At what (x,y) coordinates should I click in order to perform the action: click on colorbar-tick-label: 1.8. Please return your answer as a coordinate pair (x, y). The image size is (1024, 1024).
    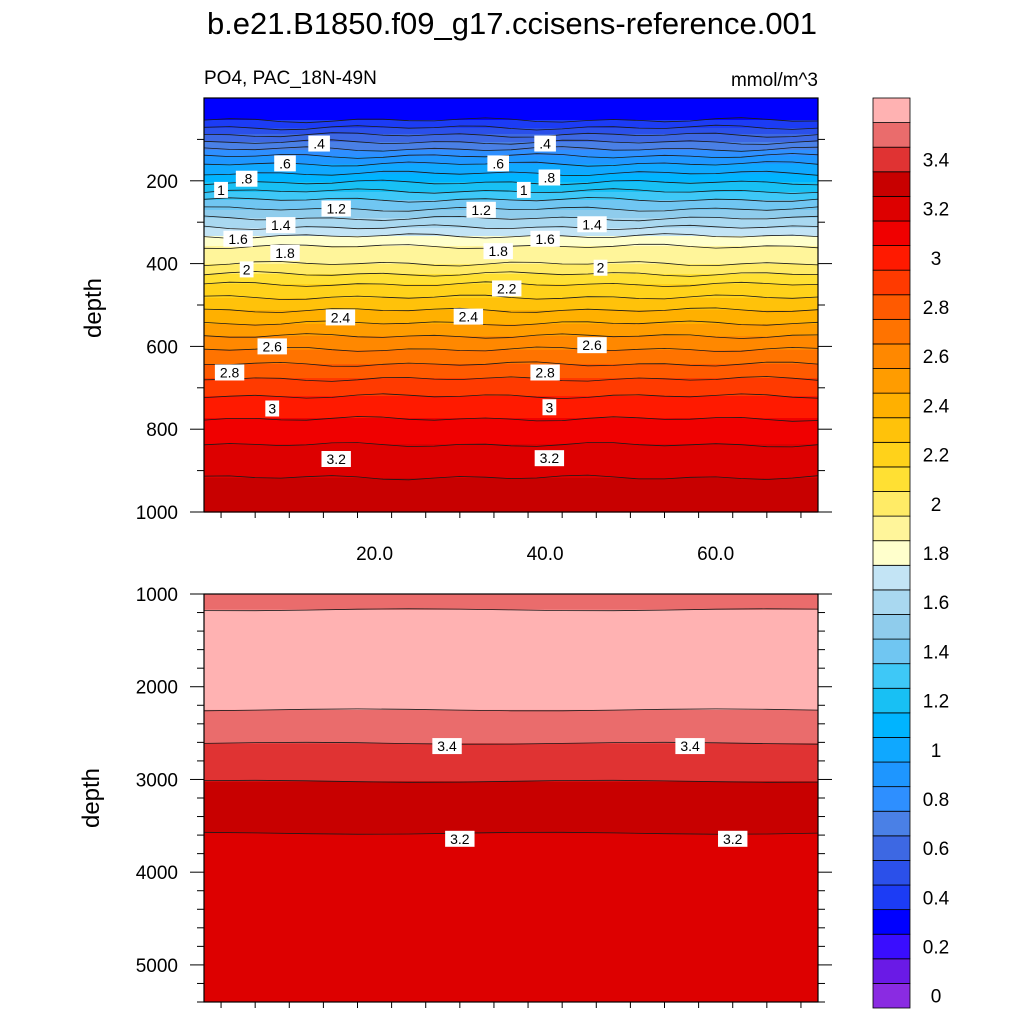
    Looking at the image, I should click on (936, 554).